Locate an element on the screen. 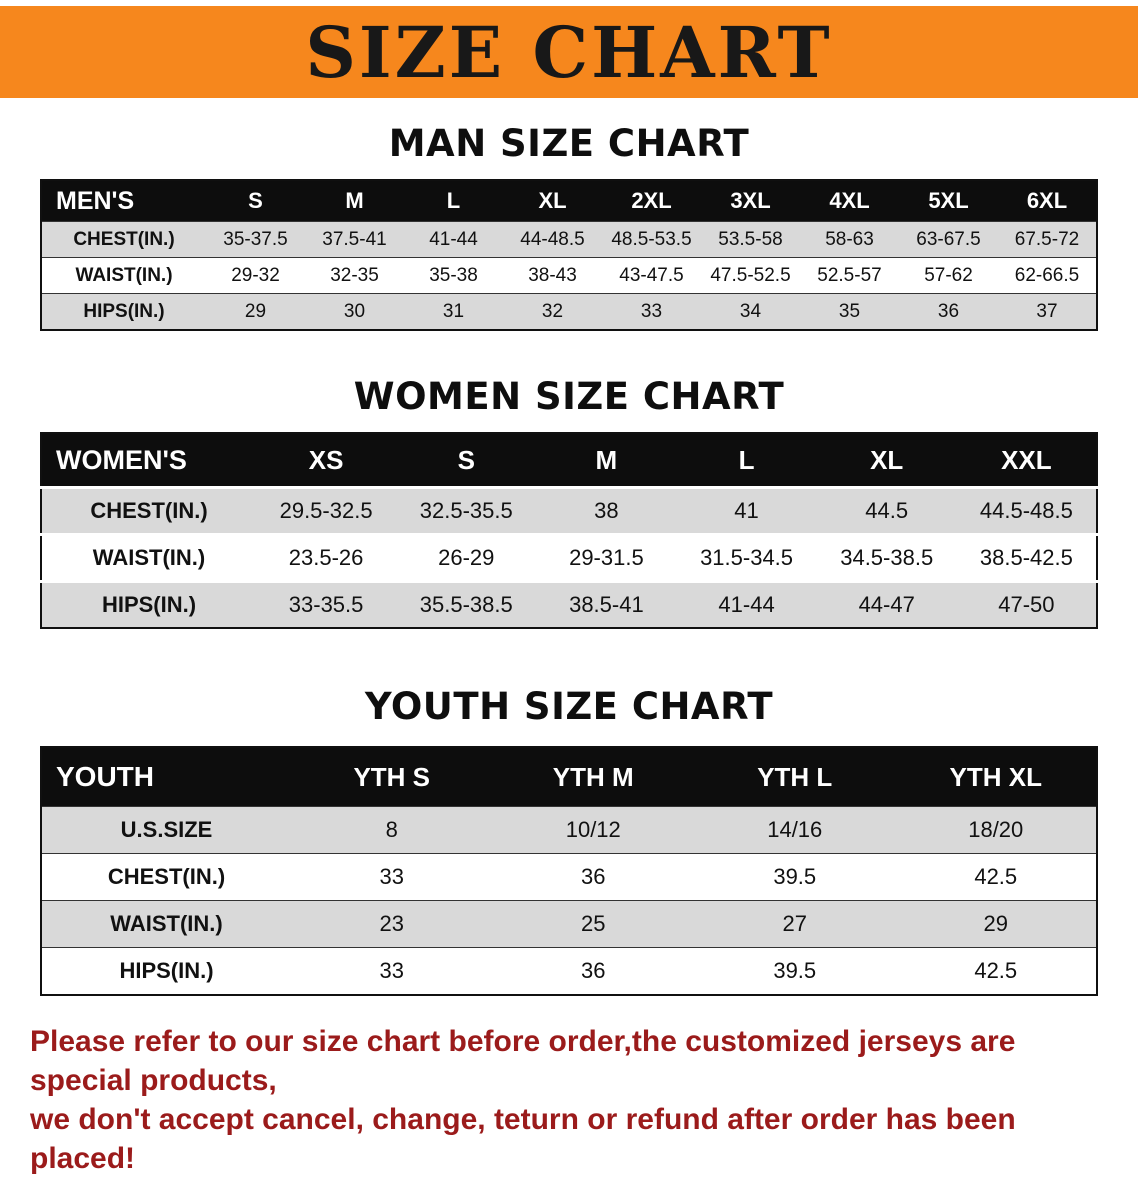 Image resolution: width=1138 pixels, height=1178 pixels. table-cell: 29-32 is located at coordinates (255, 275).